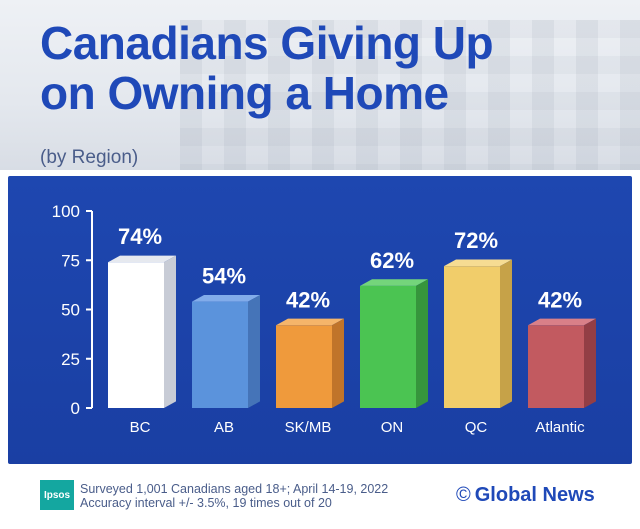 The height and width of the screenshot is (529, 640). Describe the element at coordinates (244, 93) in the screenshot. I see `title-line-2: on Owning a Home` at that location.